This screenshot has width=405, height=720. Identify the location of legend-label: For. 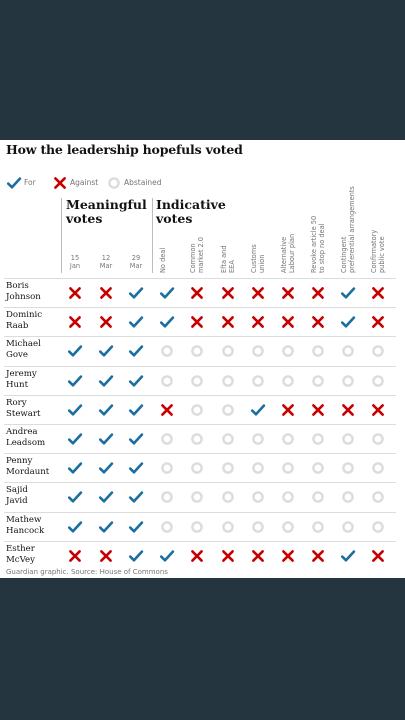
(30, 182).